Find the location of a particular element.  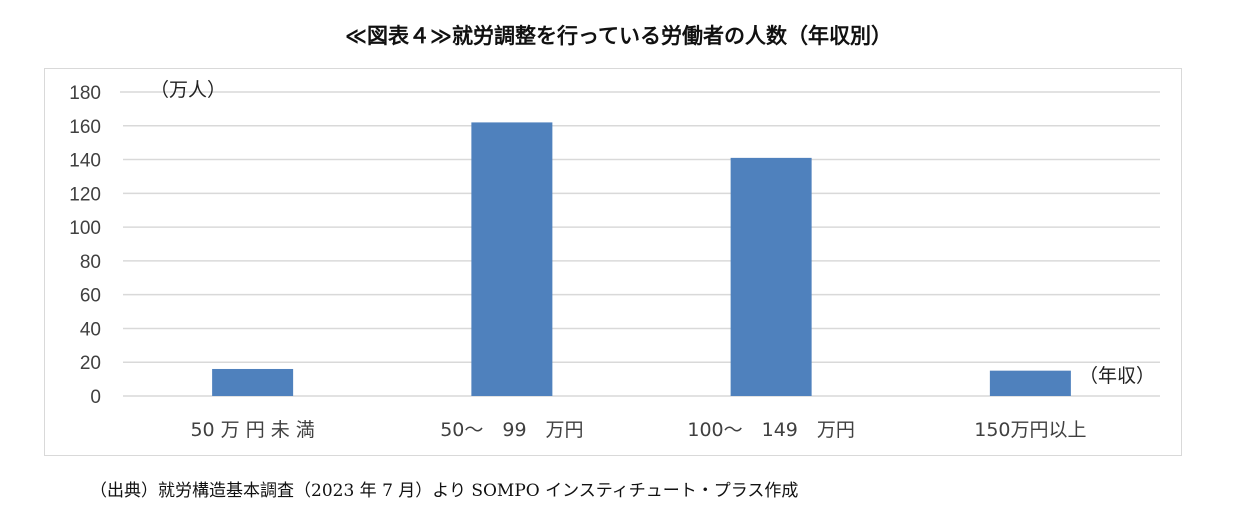

x-tick-label: 50～ 99 万円 is located at coordinates (511, 430).